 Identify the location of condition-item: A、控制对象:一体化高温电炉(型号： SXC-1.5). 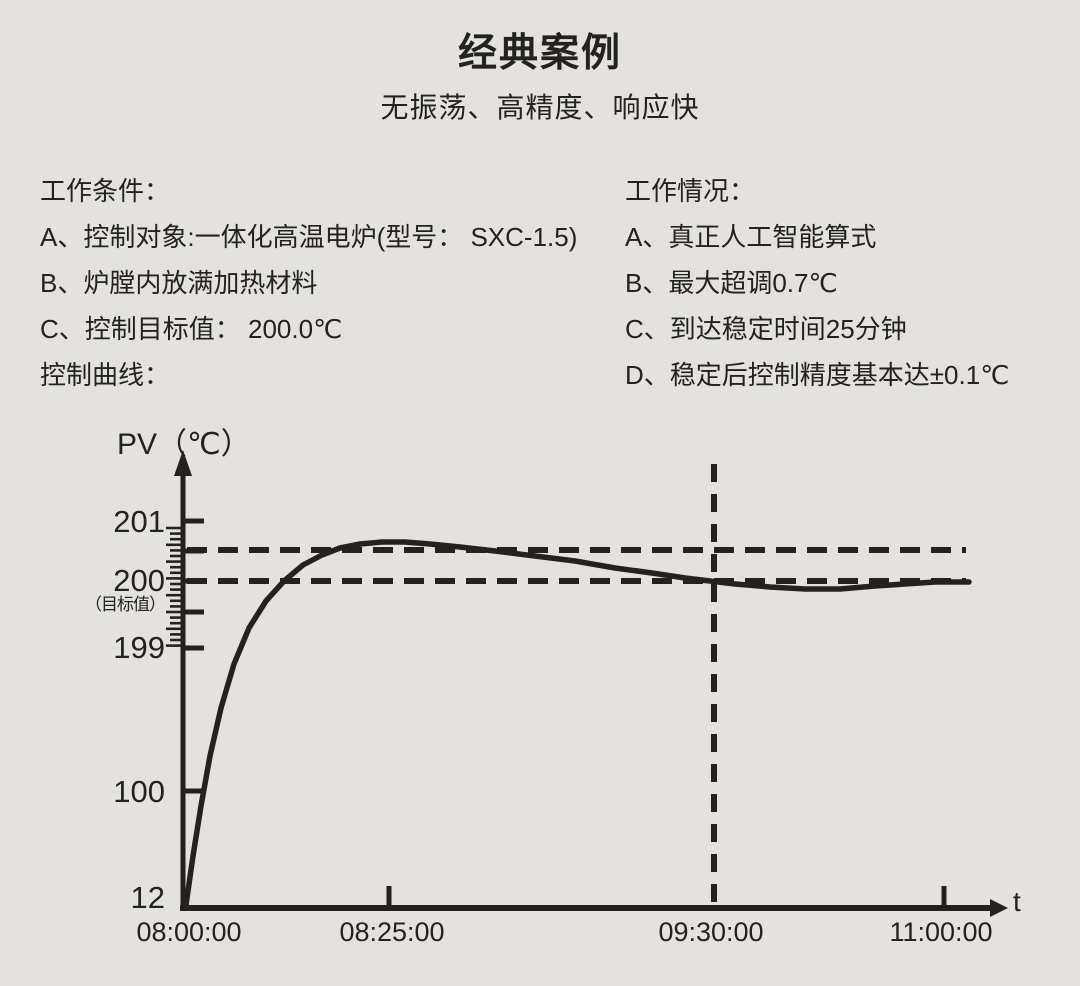
(309, 237).